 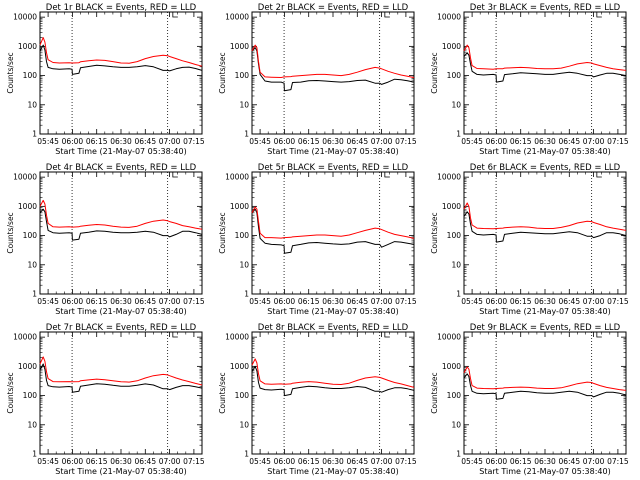 What do you see at coordinates (545, 168) in the screenshot?
I see `panel-title: Det 6r BLACK = Events, RED = LLD` at bounding box center [545, 168].